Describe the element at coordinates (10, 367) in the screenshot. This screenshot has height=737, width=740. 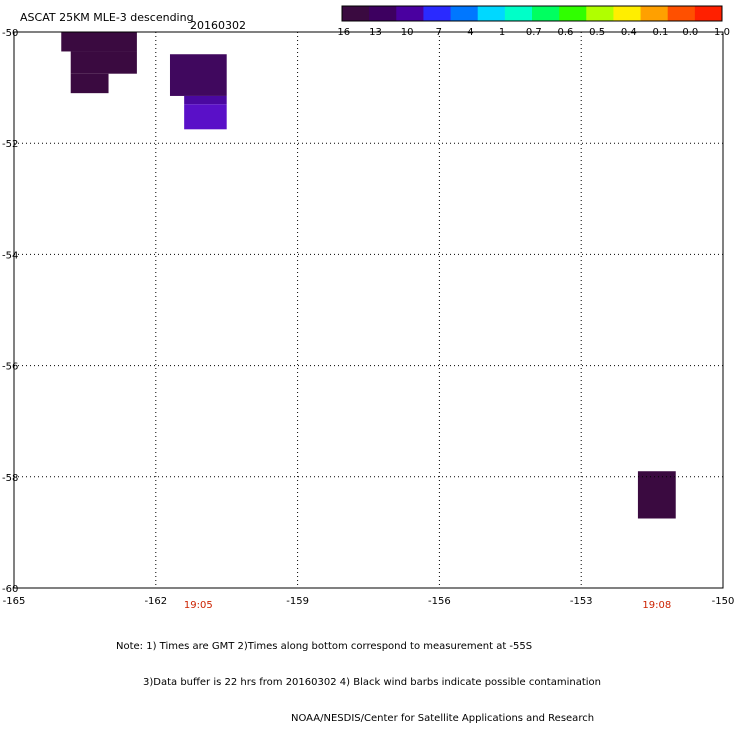
I see `y-tick-label: -56` at that location.